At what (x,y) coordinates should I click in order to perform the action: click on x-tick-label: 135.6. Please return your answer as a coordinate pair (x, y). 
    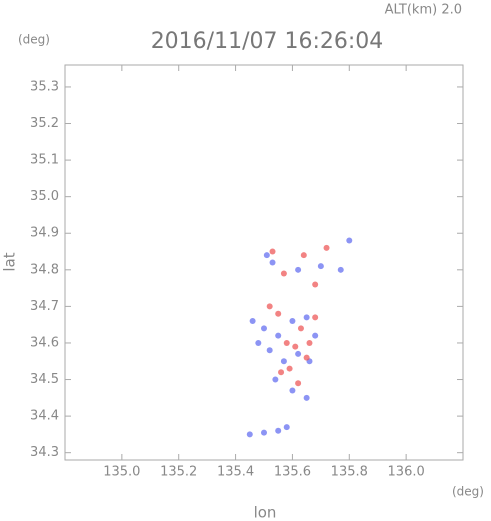
    Looking at the image, I should click on (292, 472).